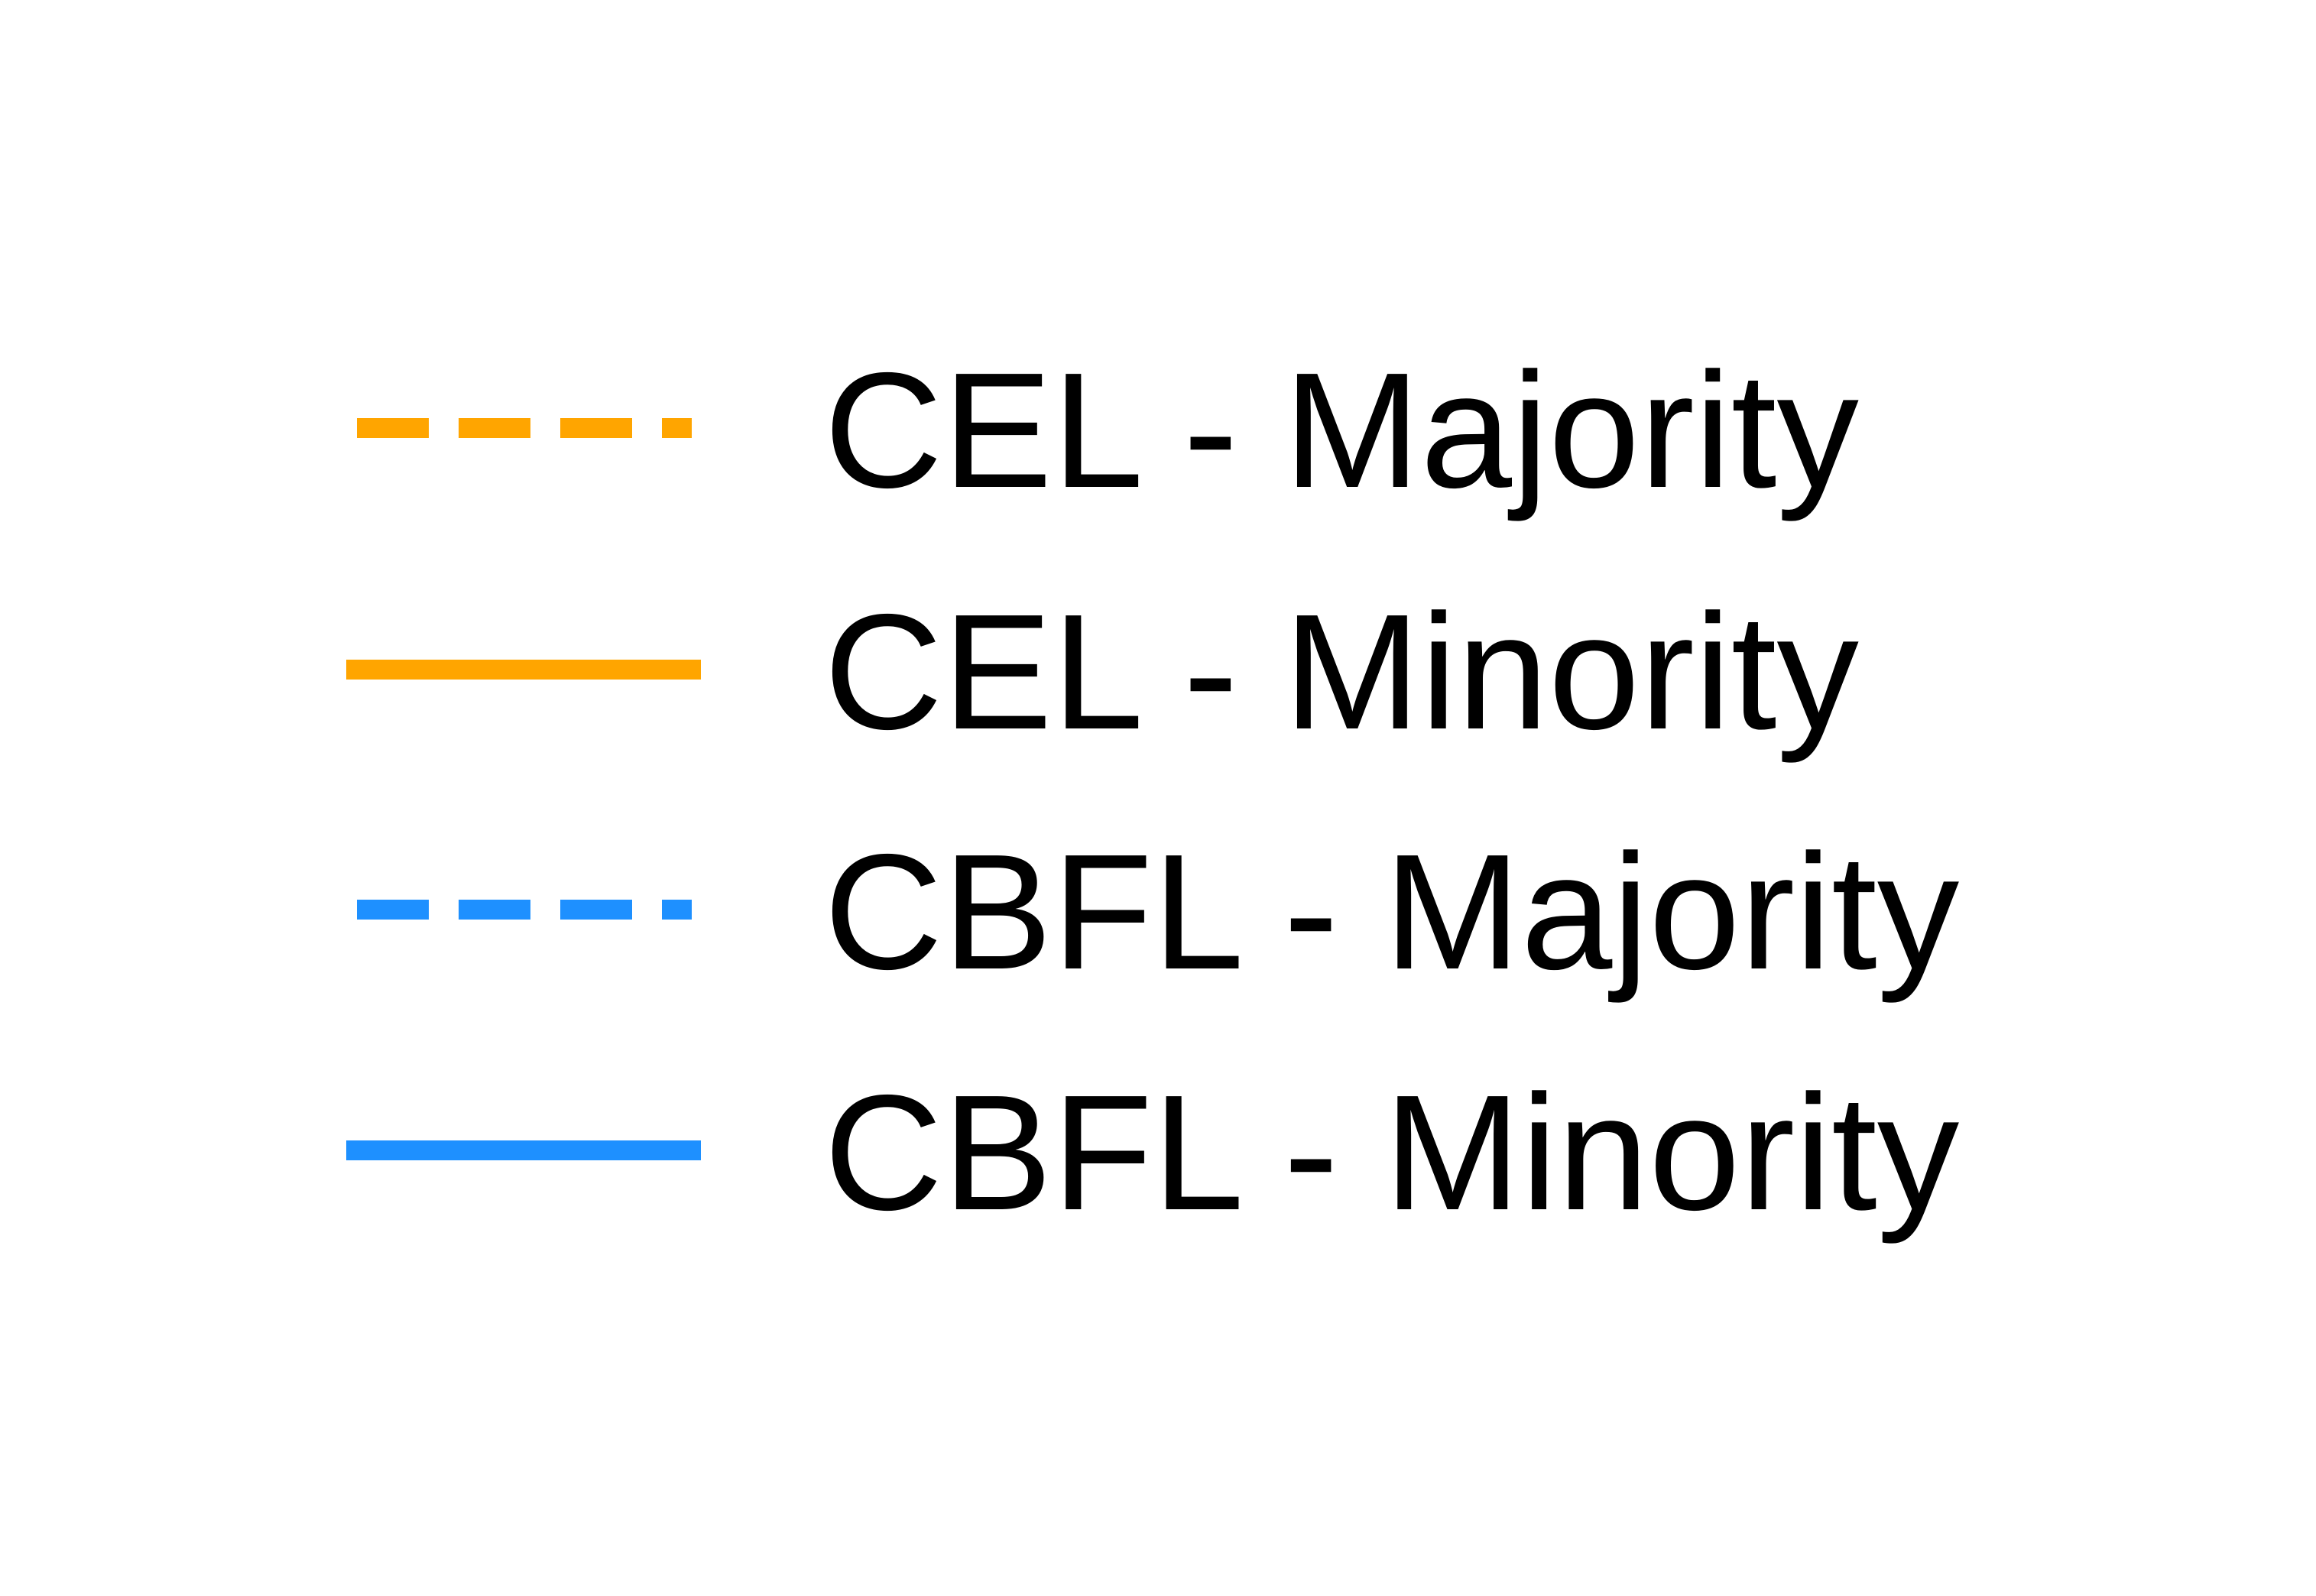 Image resolution: width=2316 pixels, height=1596 pixels. I want to click on legend-label: CBFL - Minority, so click(1392, 1152).